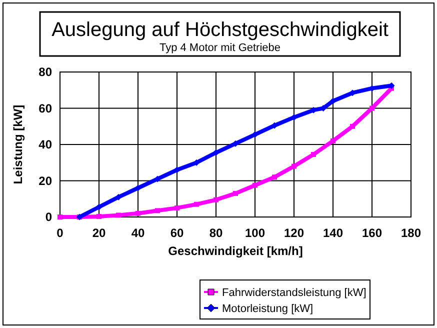 The image size is (437, 328). What do you see at coordinates (45, 108) in the screenshot?
I see `y-tick-label: 60` at bounding box center [45, 108].